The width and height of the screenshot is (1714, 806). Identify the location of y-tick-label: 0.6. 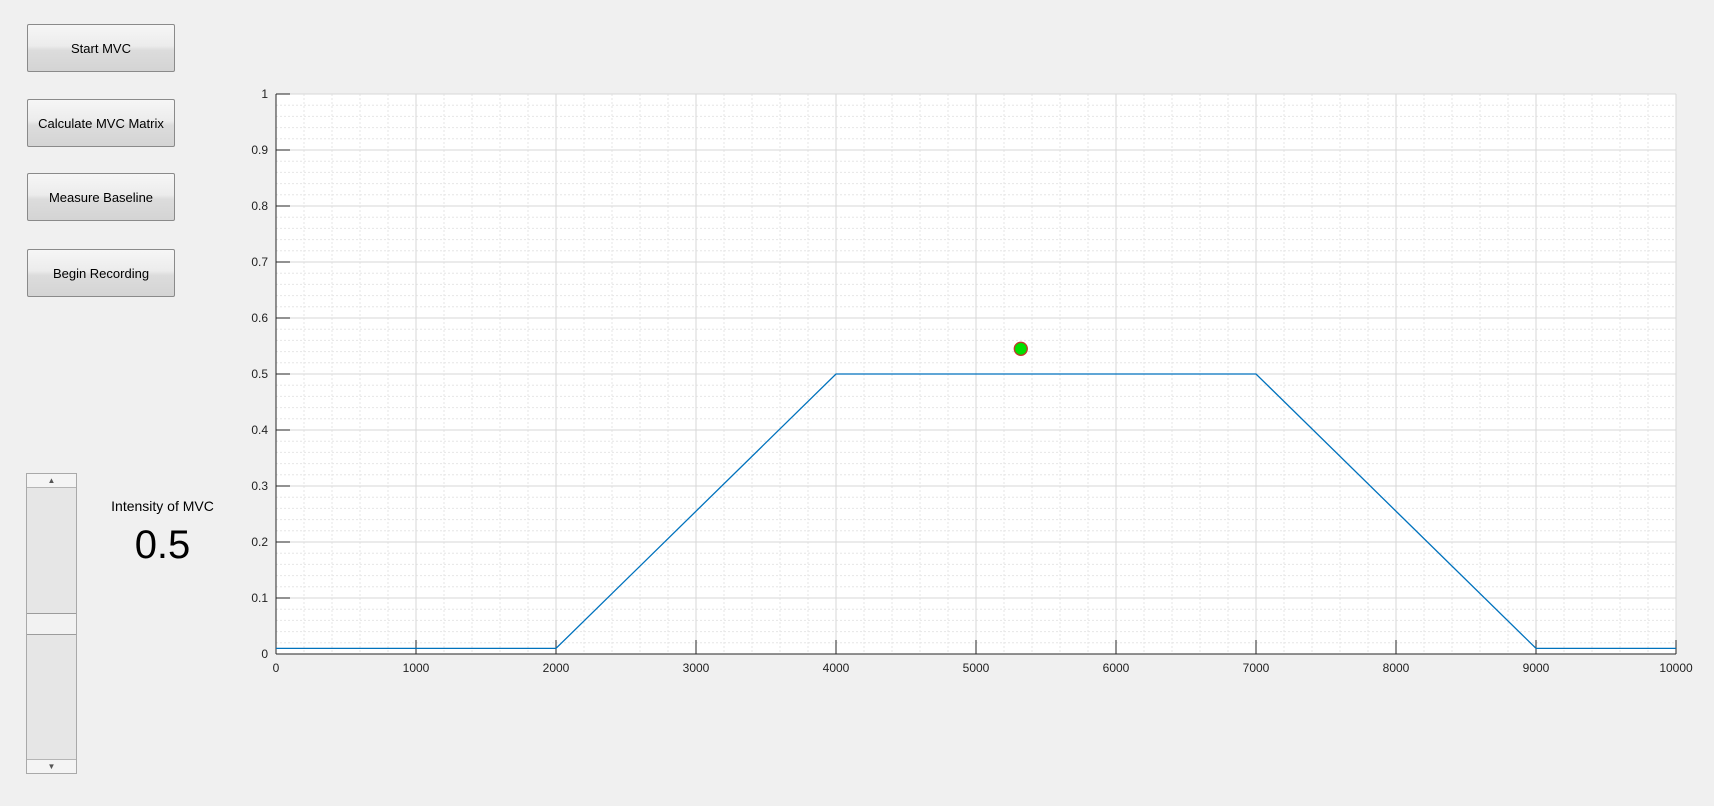
(259, 318).